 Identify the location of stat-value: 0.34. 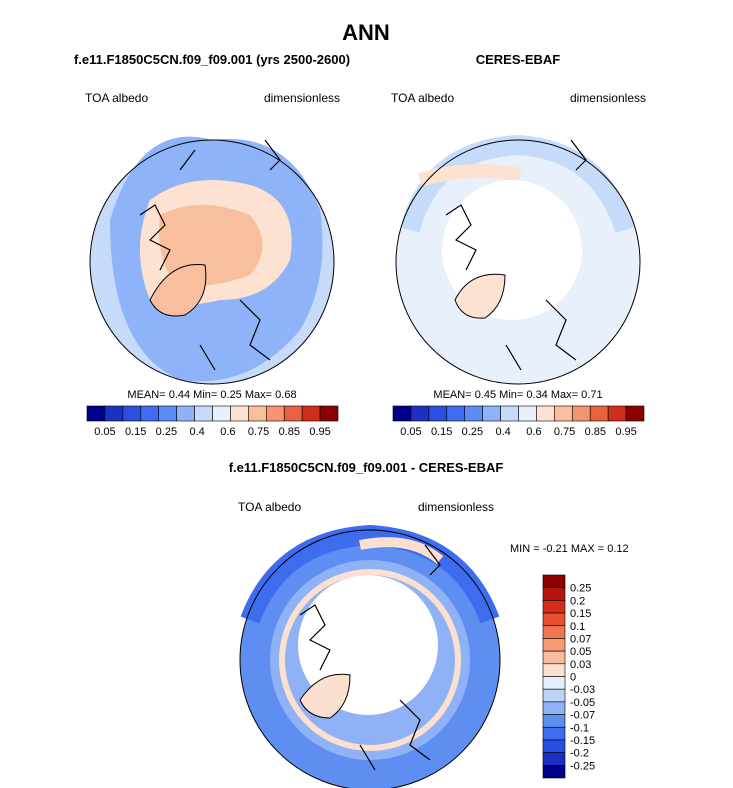
(536, 395).